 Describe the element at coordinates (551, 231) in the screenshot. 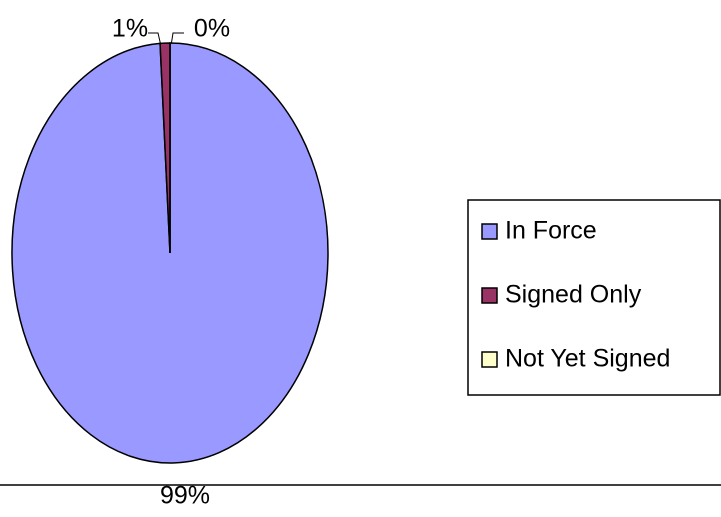

I see `legend-label: In Force` at that location.